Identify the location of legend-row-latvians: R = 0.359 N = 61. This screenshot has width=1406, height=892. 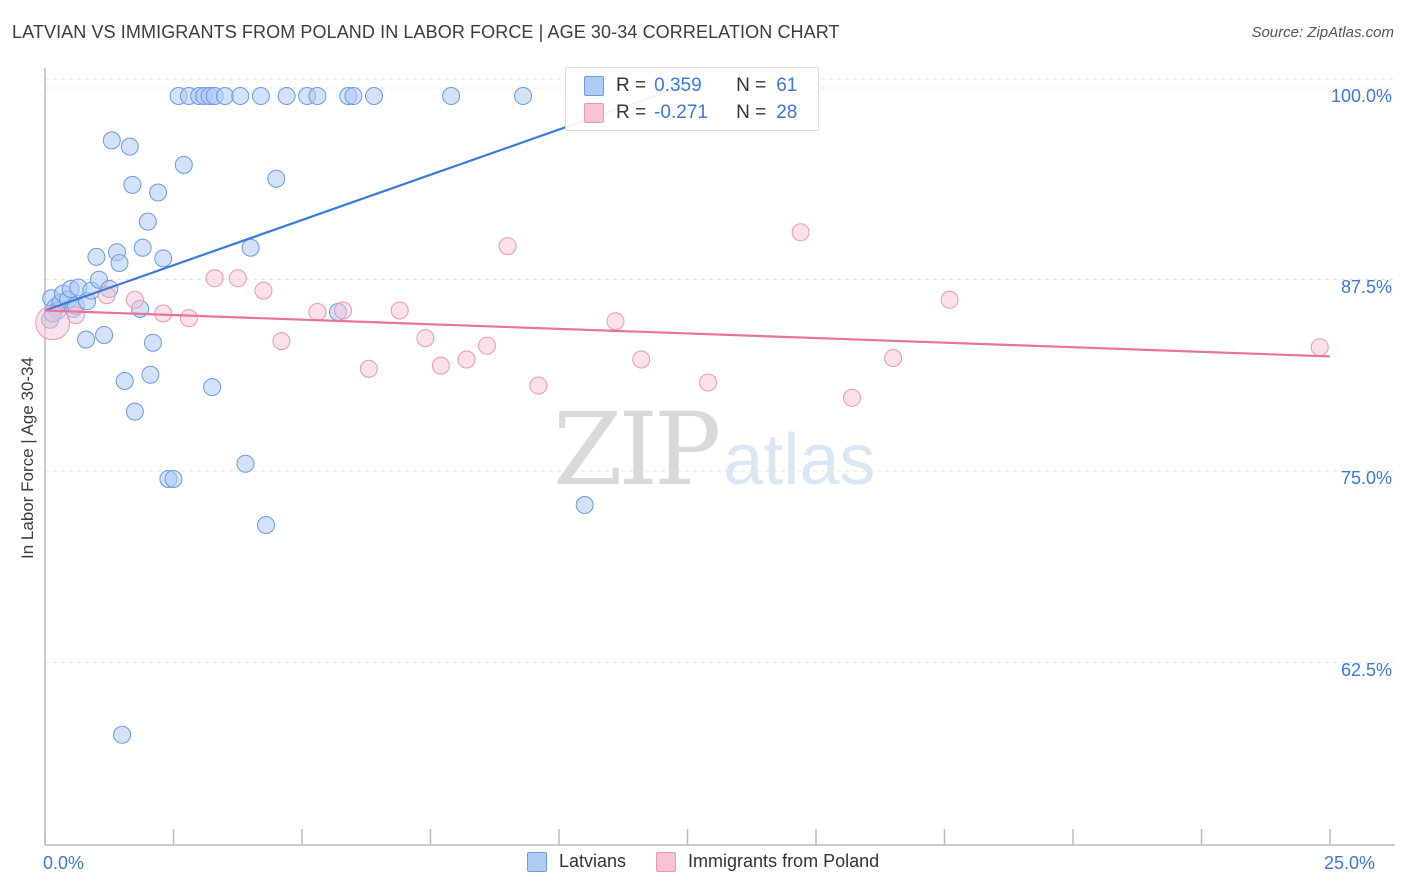
(690, 86).